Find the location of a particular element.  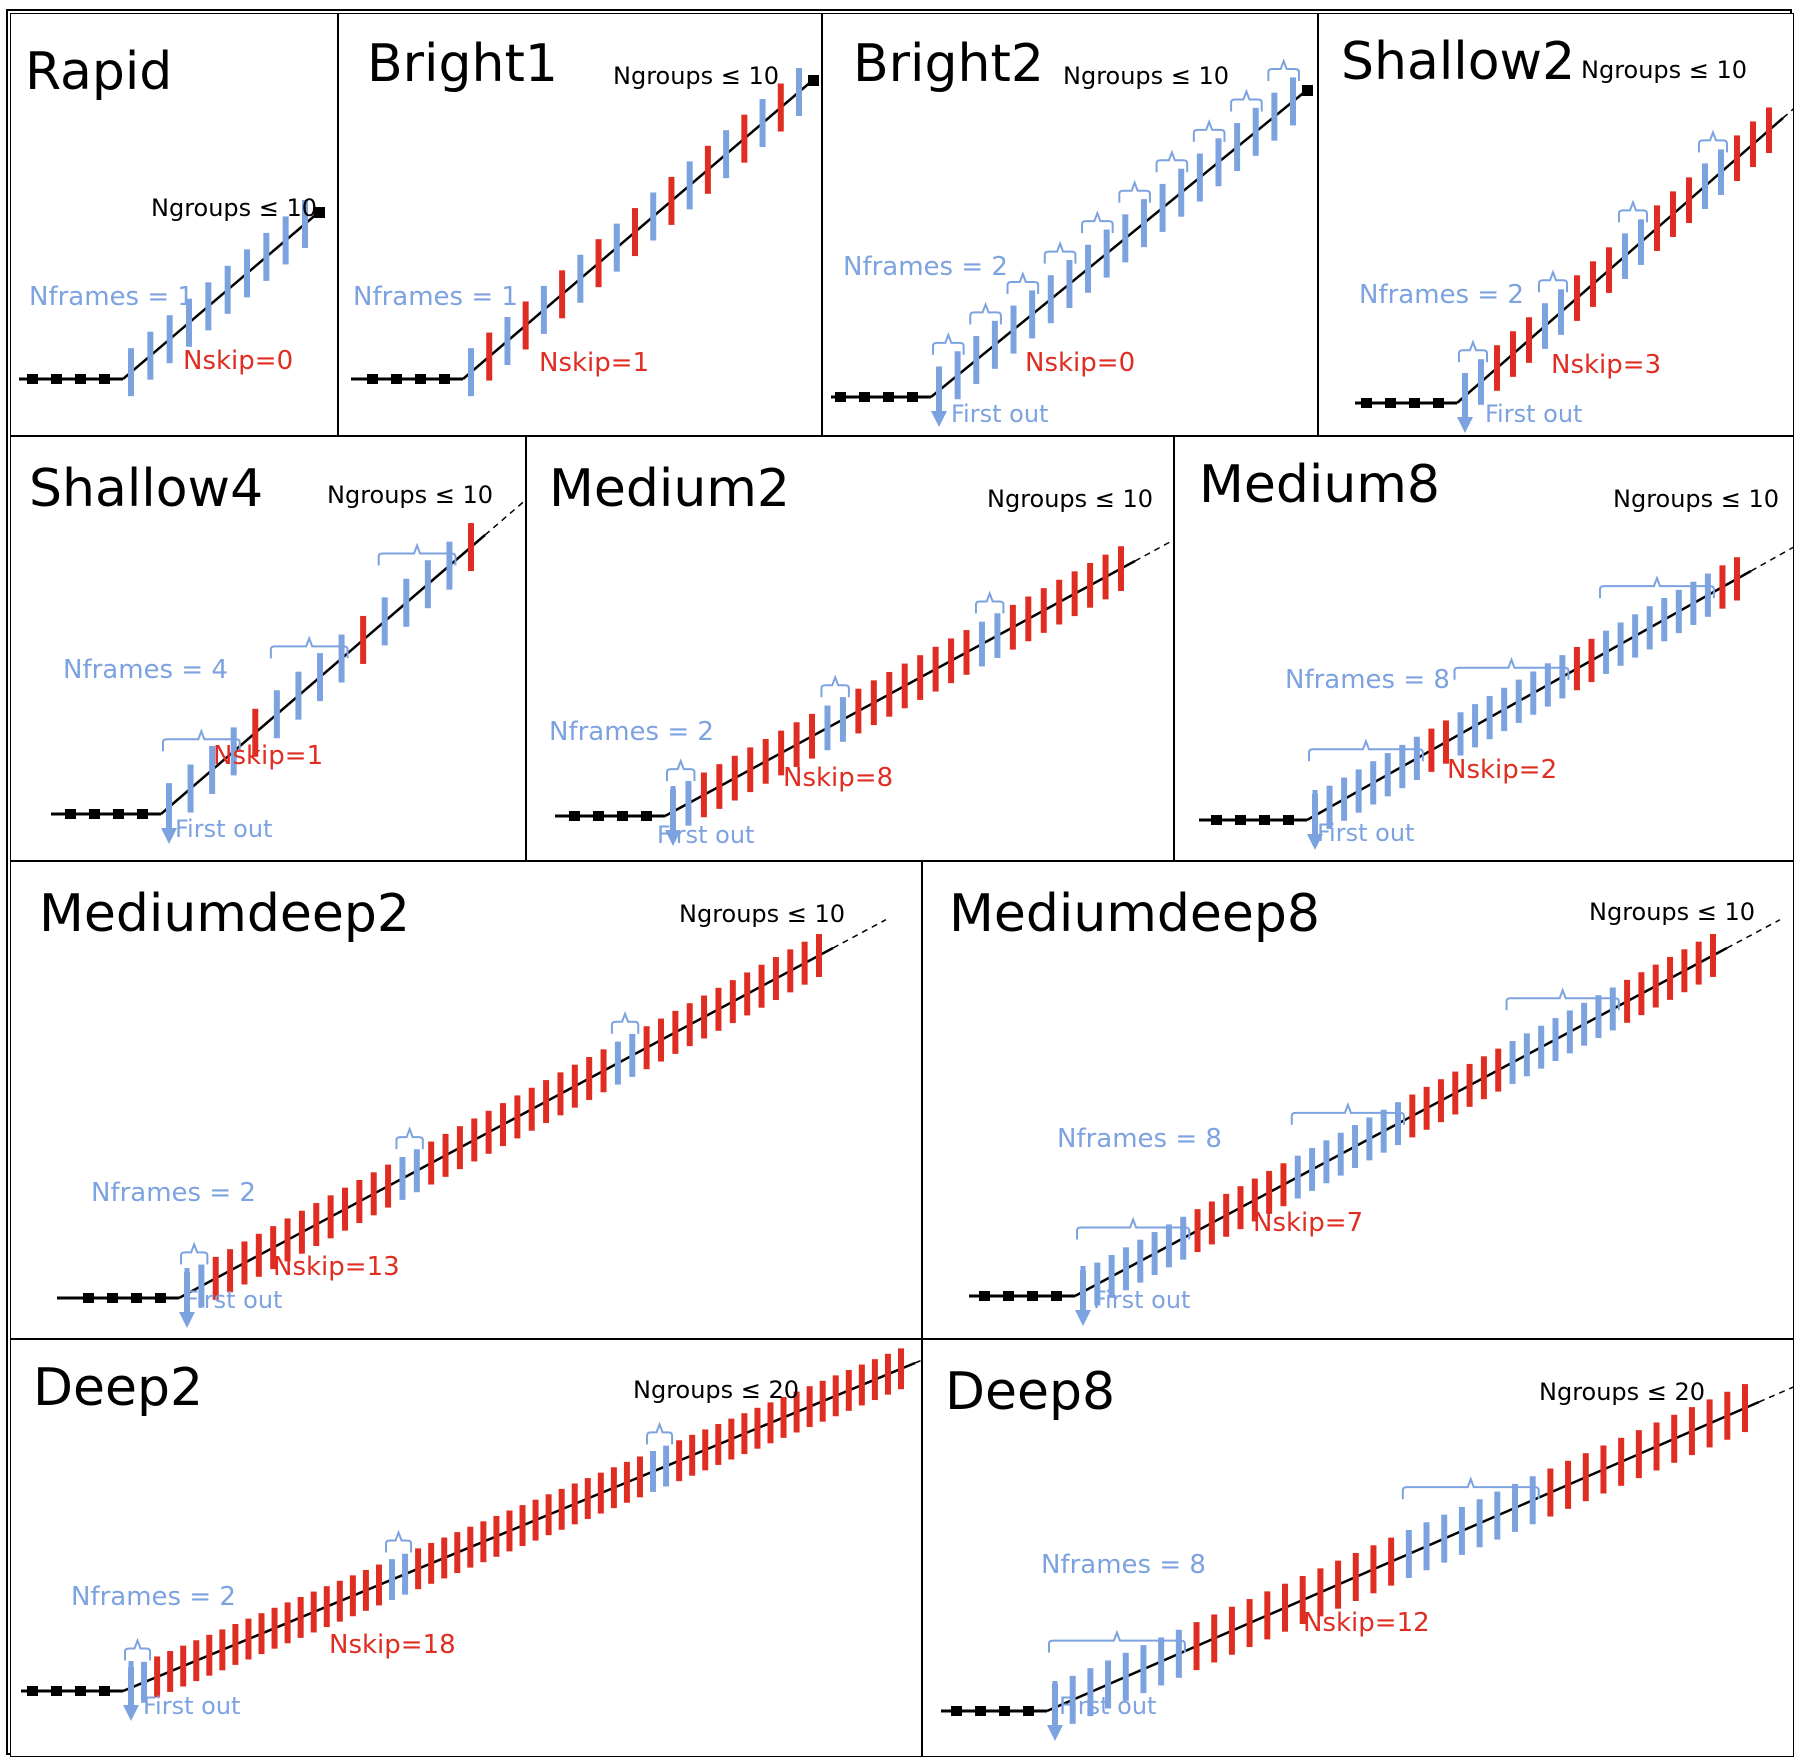

panel-title: Mediumdeep2 is located at coordinates (225, 914).